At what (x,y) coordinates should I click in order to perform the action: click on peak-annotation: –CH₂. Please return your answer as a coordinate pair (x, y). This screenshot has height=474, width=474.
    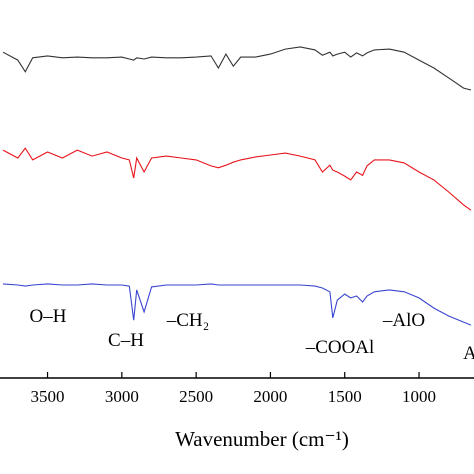
    Looking at the image, I should click on (188, 320).